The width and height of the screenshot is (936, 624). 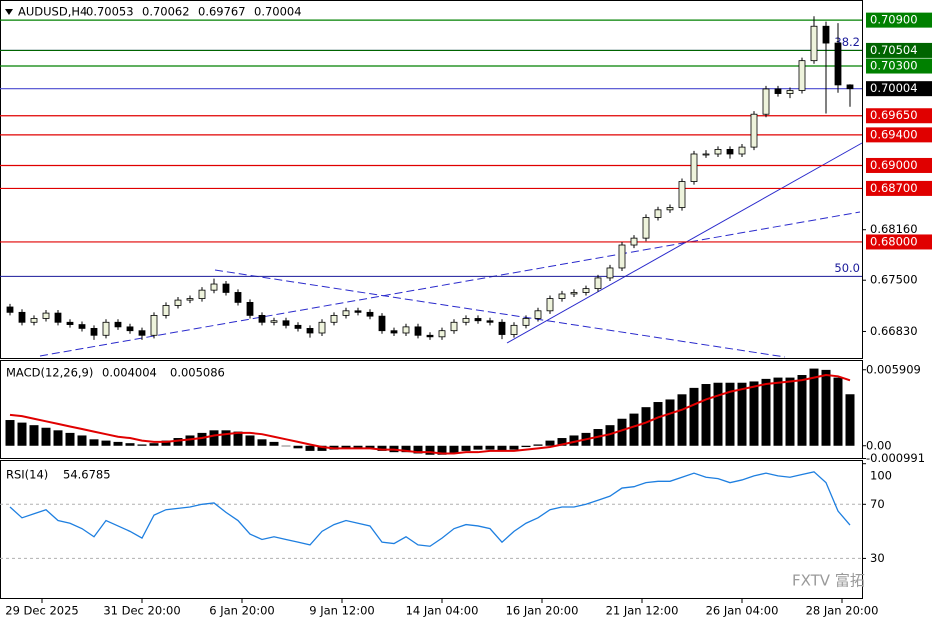 I want to click on x-tick-label: 14 Jan 04:00, so click(x=442, y=611).